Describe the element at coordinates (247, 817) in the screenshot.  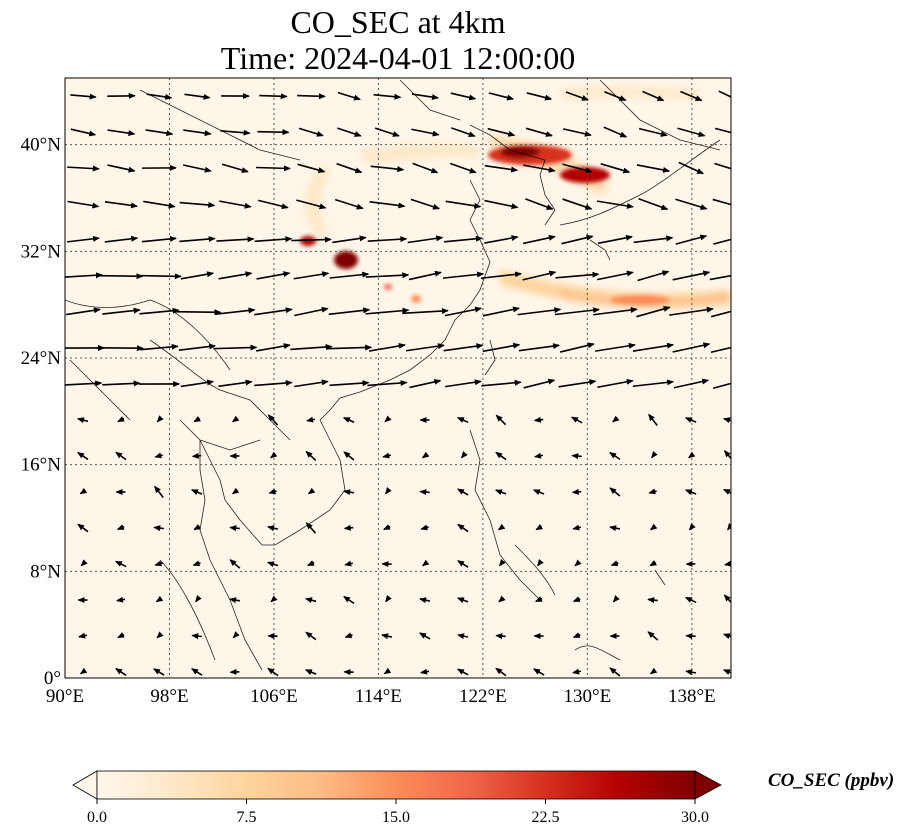
I see `colorbar-tick-label: 7.5` at that location.